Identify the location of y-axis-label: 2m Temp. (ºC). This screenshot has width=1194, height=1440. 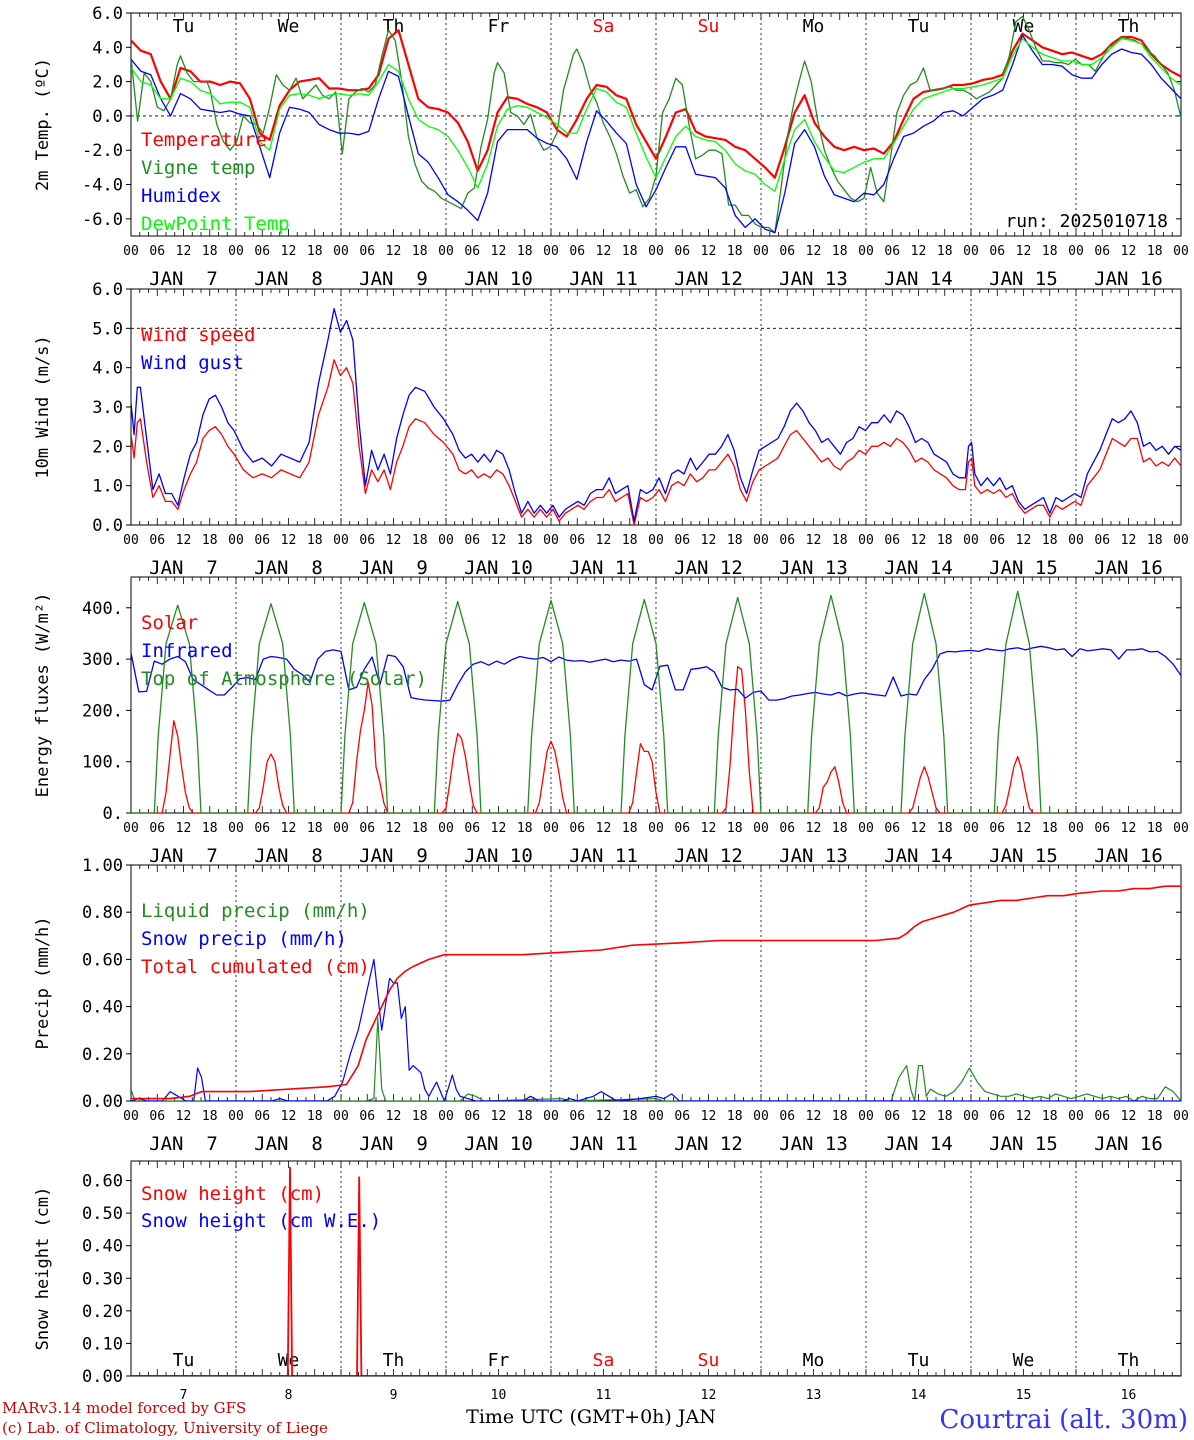
(43, 124).